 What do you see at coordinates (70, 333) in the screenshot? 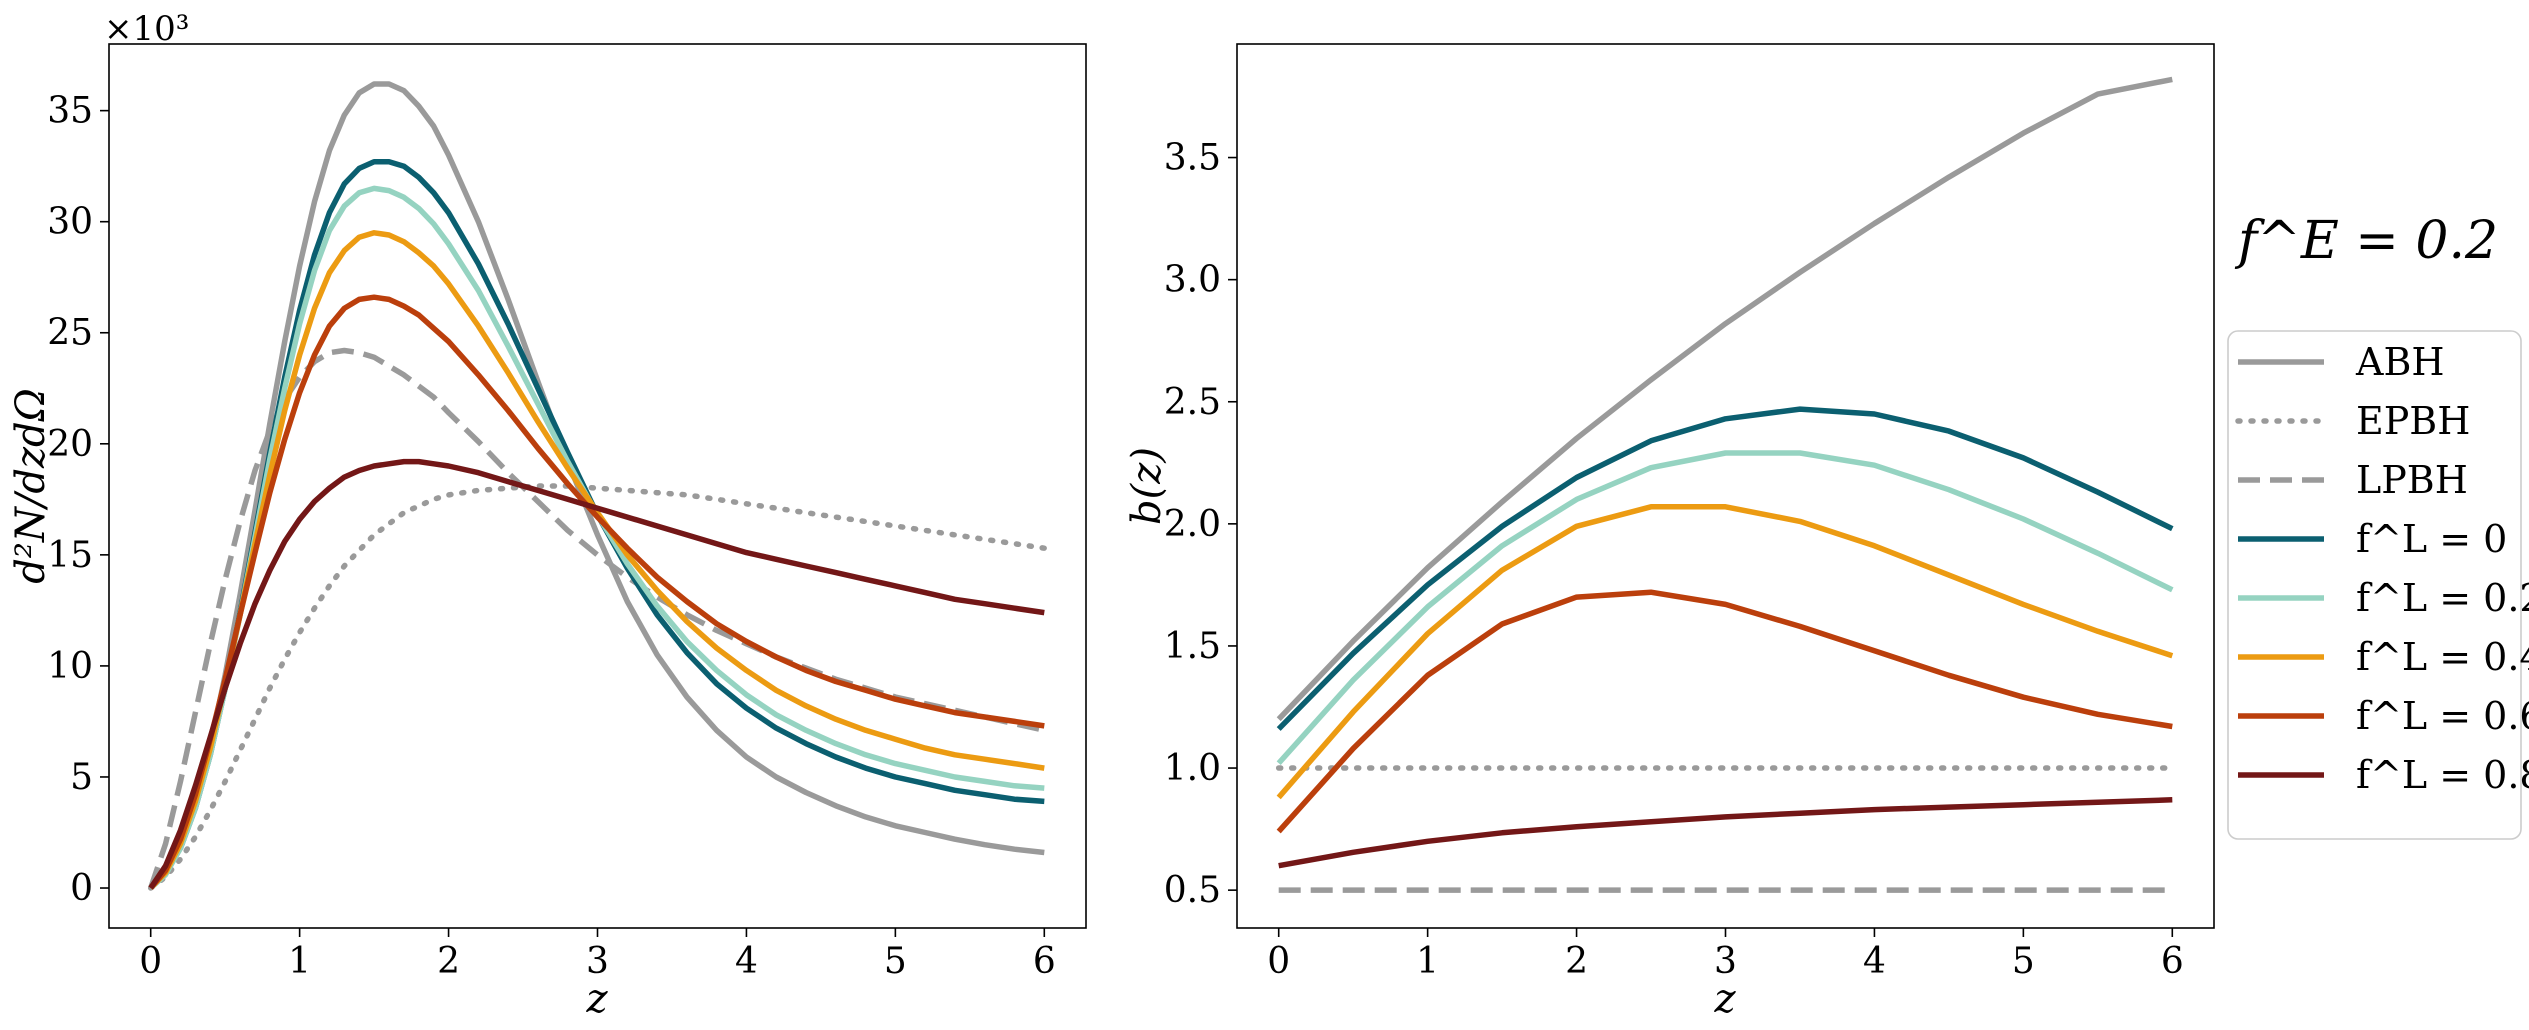
I see `left-y-tick-label: 25` at bounding box center [70, 333].